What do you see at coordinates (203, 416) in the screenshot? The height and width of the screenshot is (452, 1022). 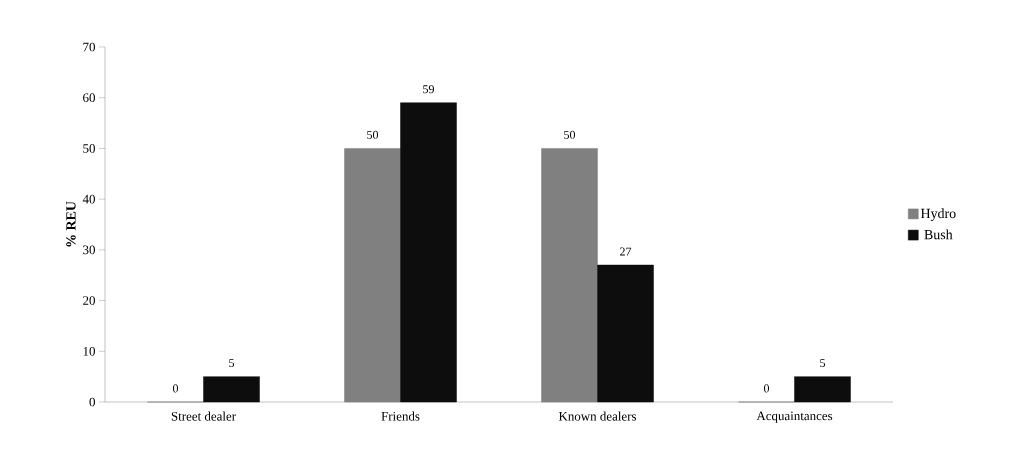 I see `x-tick-label: Street dealer` at bounding box center [203, 416].